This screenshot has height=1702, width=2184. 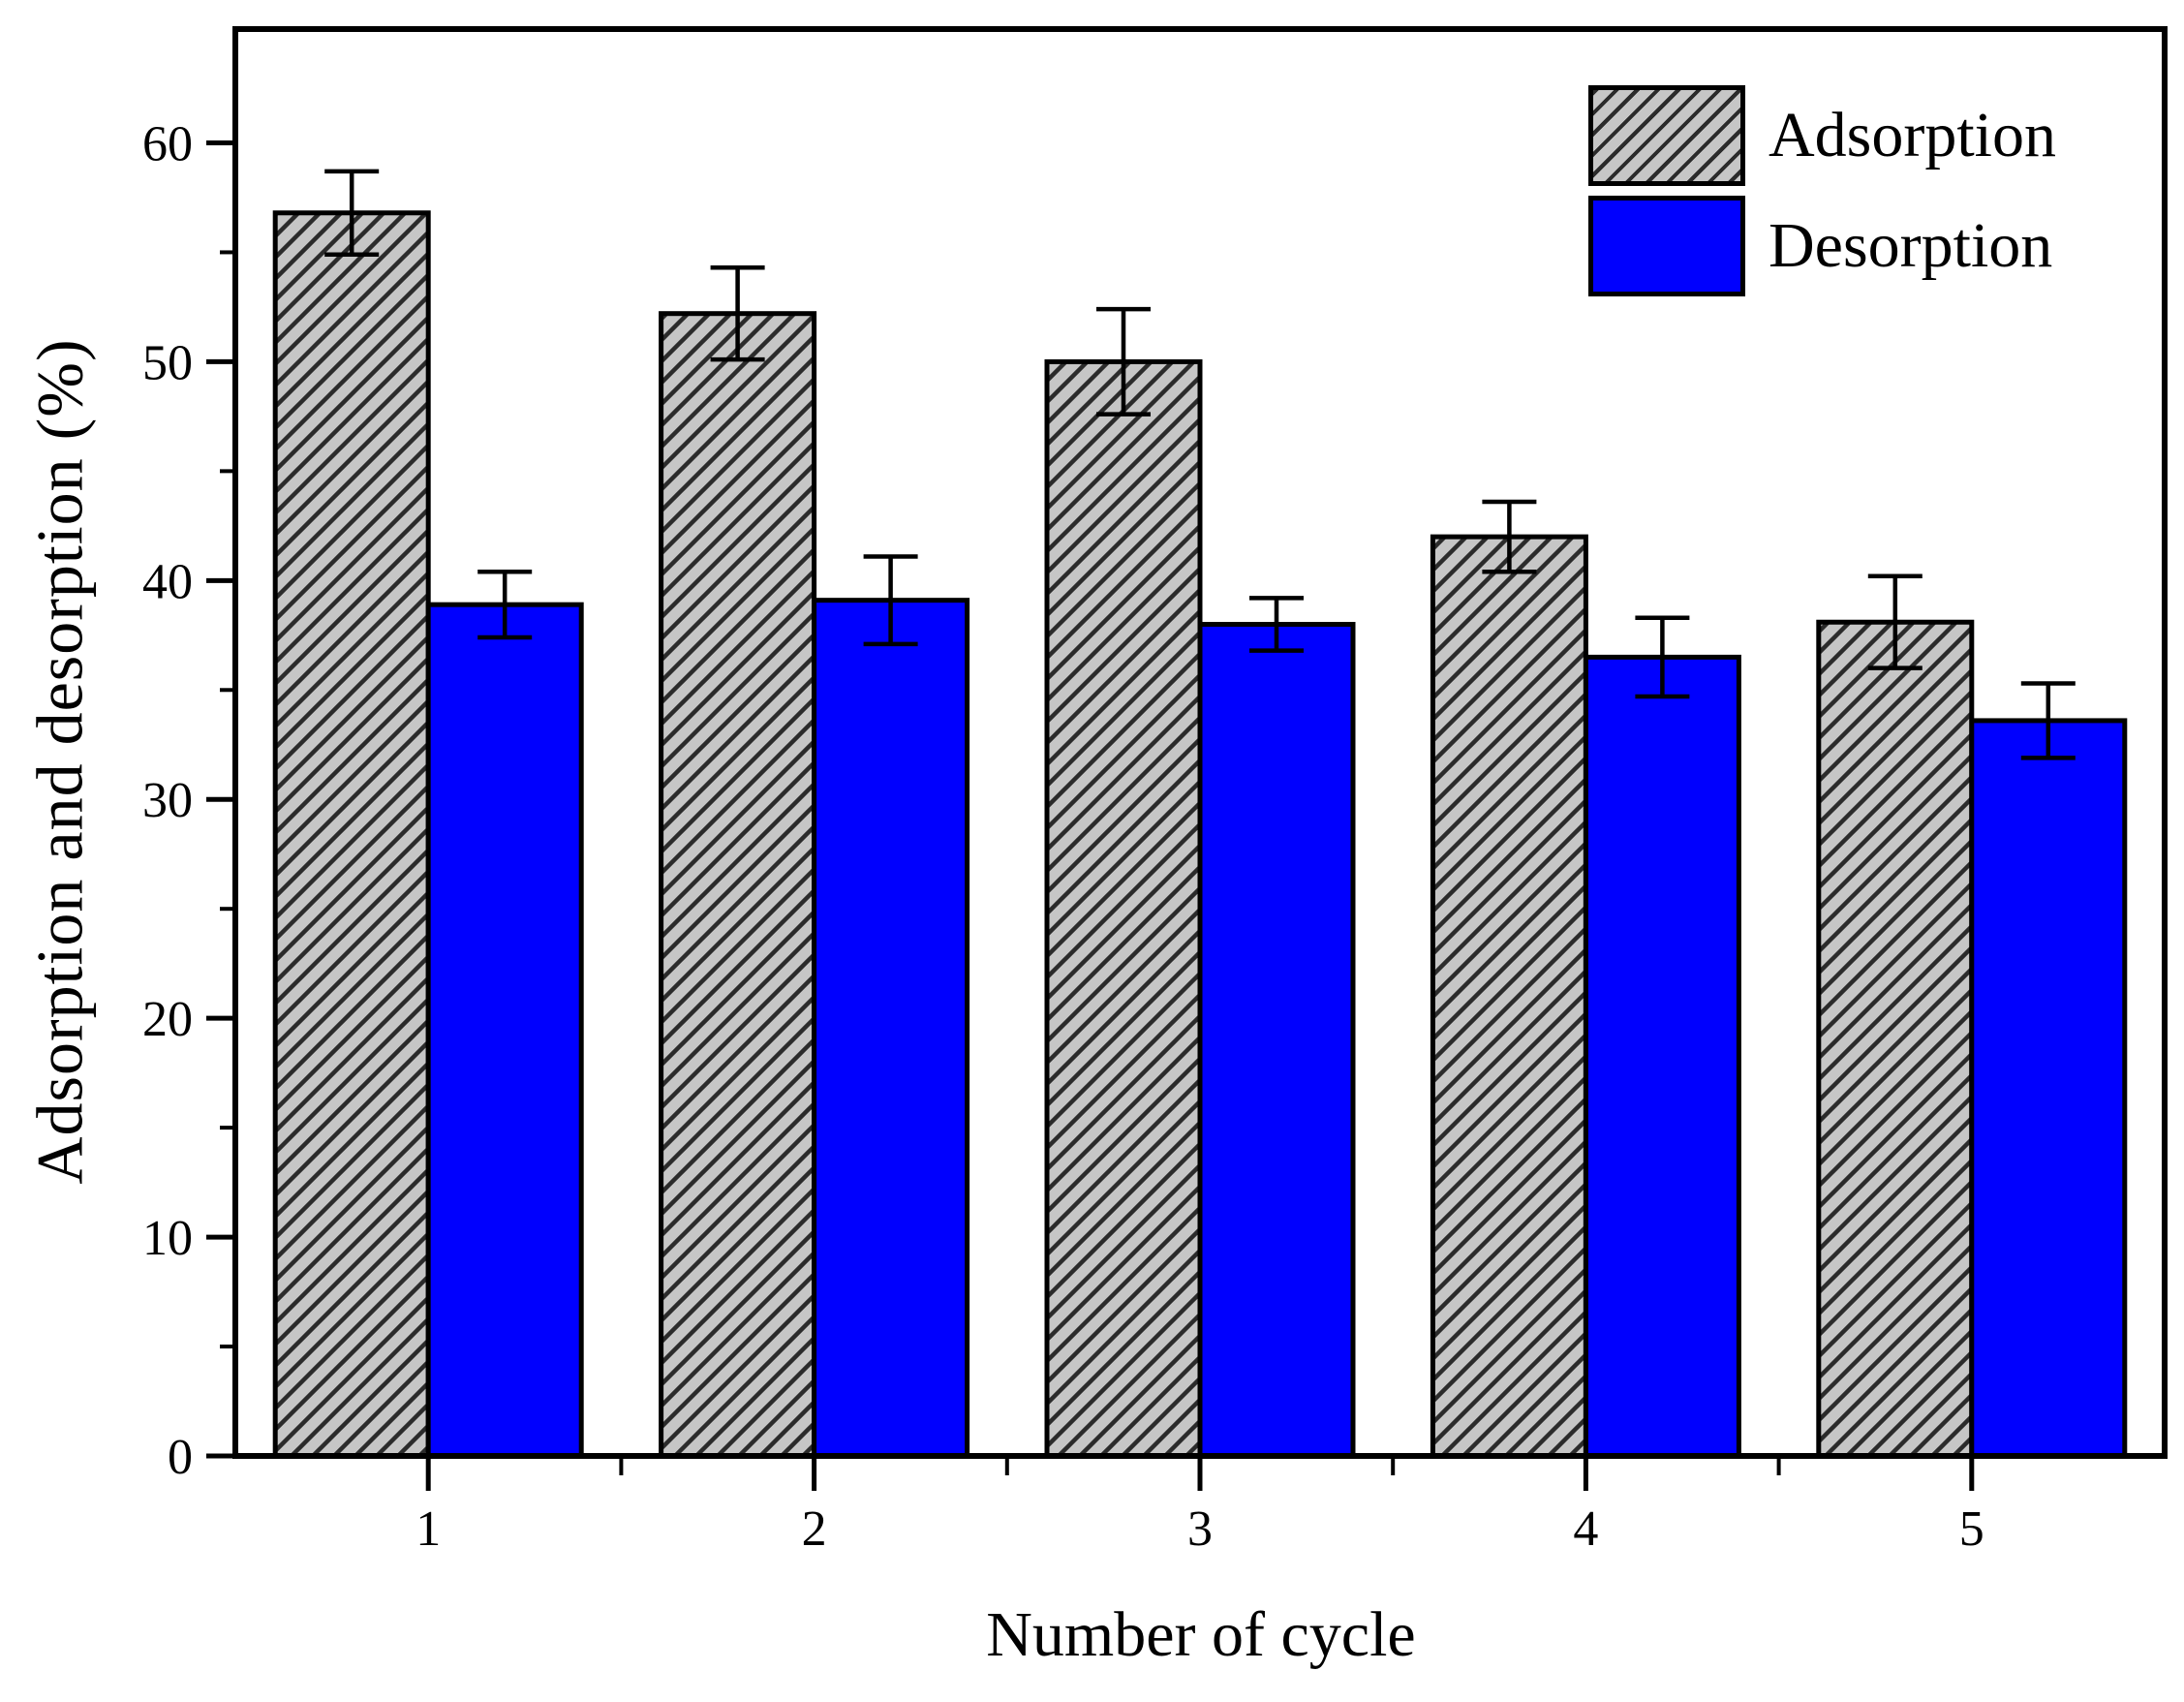 I want to click on legend-label-desorption: Desorption, so click(x=1911, y=245).